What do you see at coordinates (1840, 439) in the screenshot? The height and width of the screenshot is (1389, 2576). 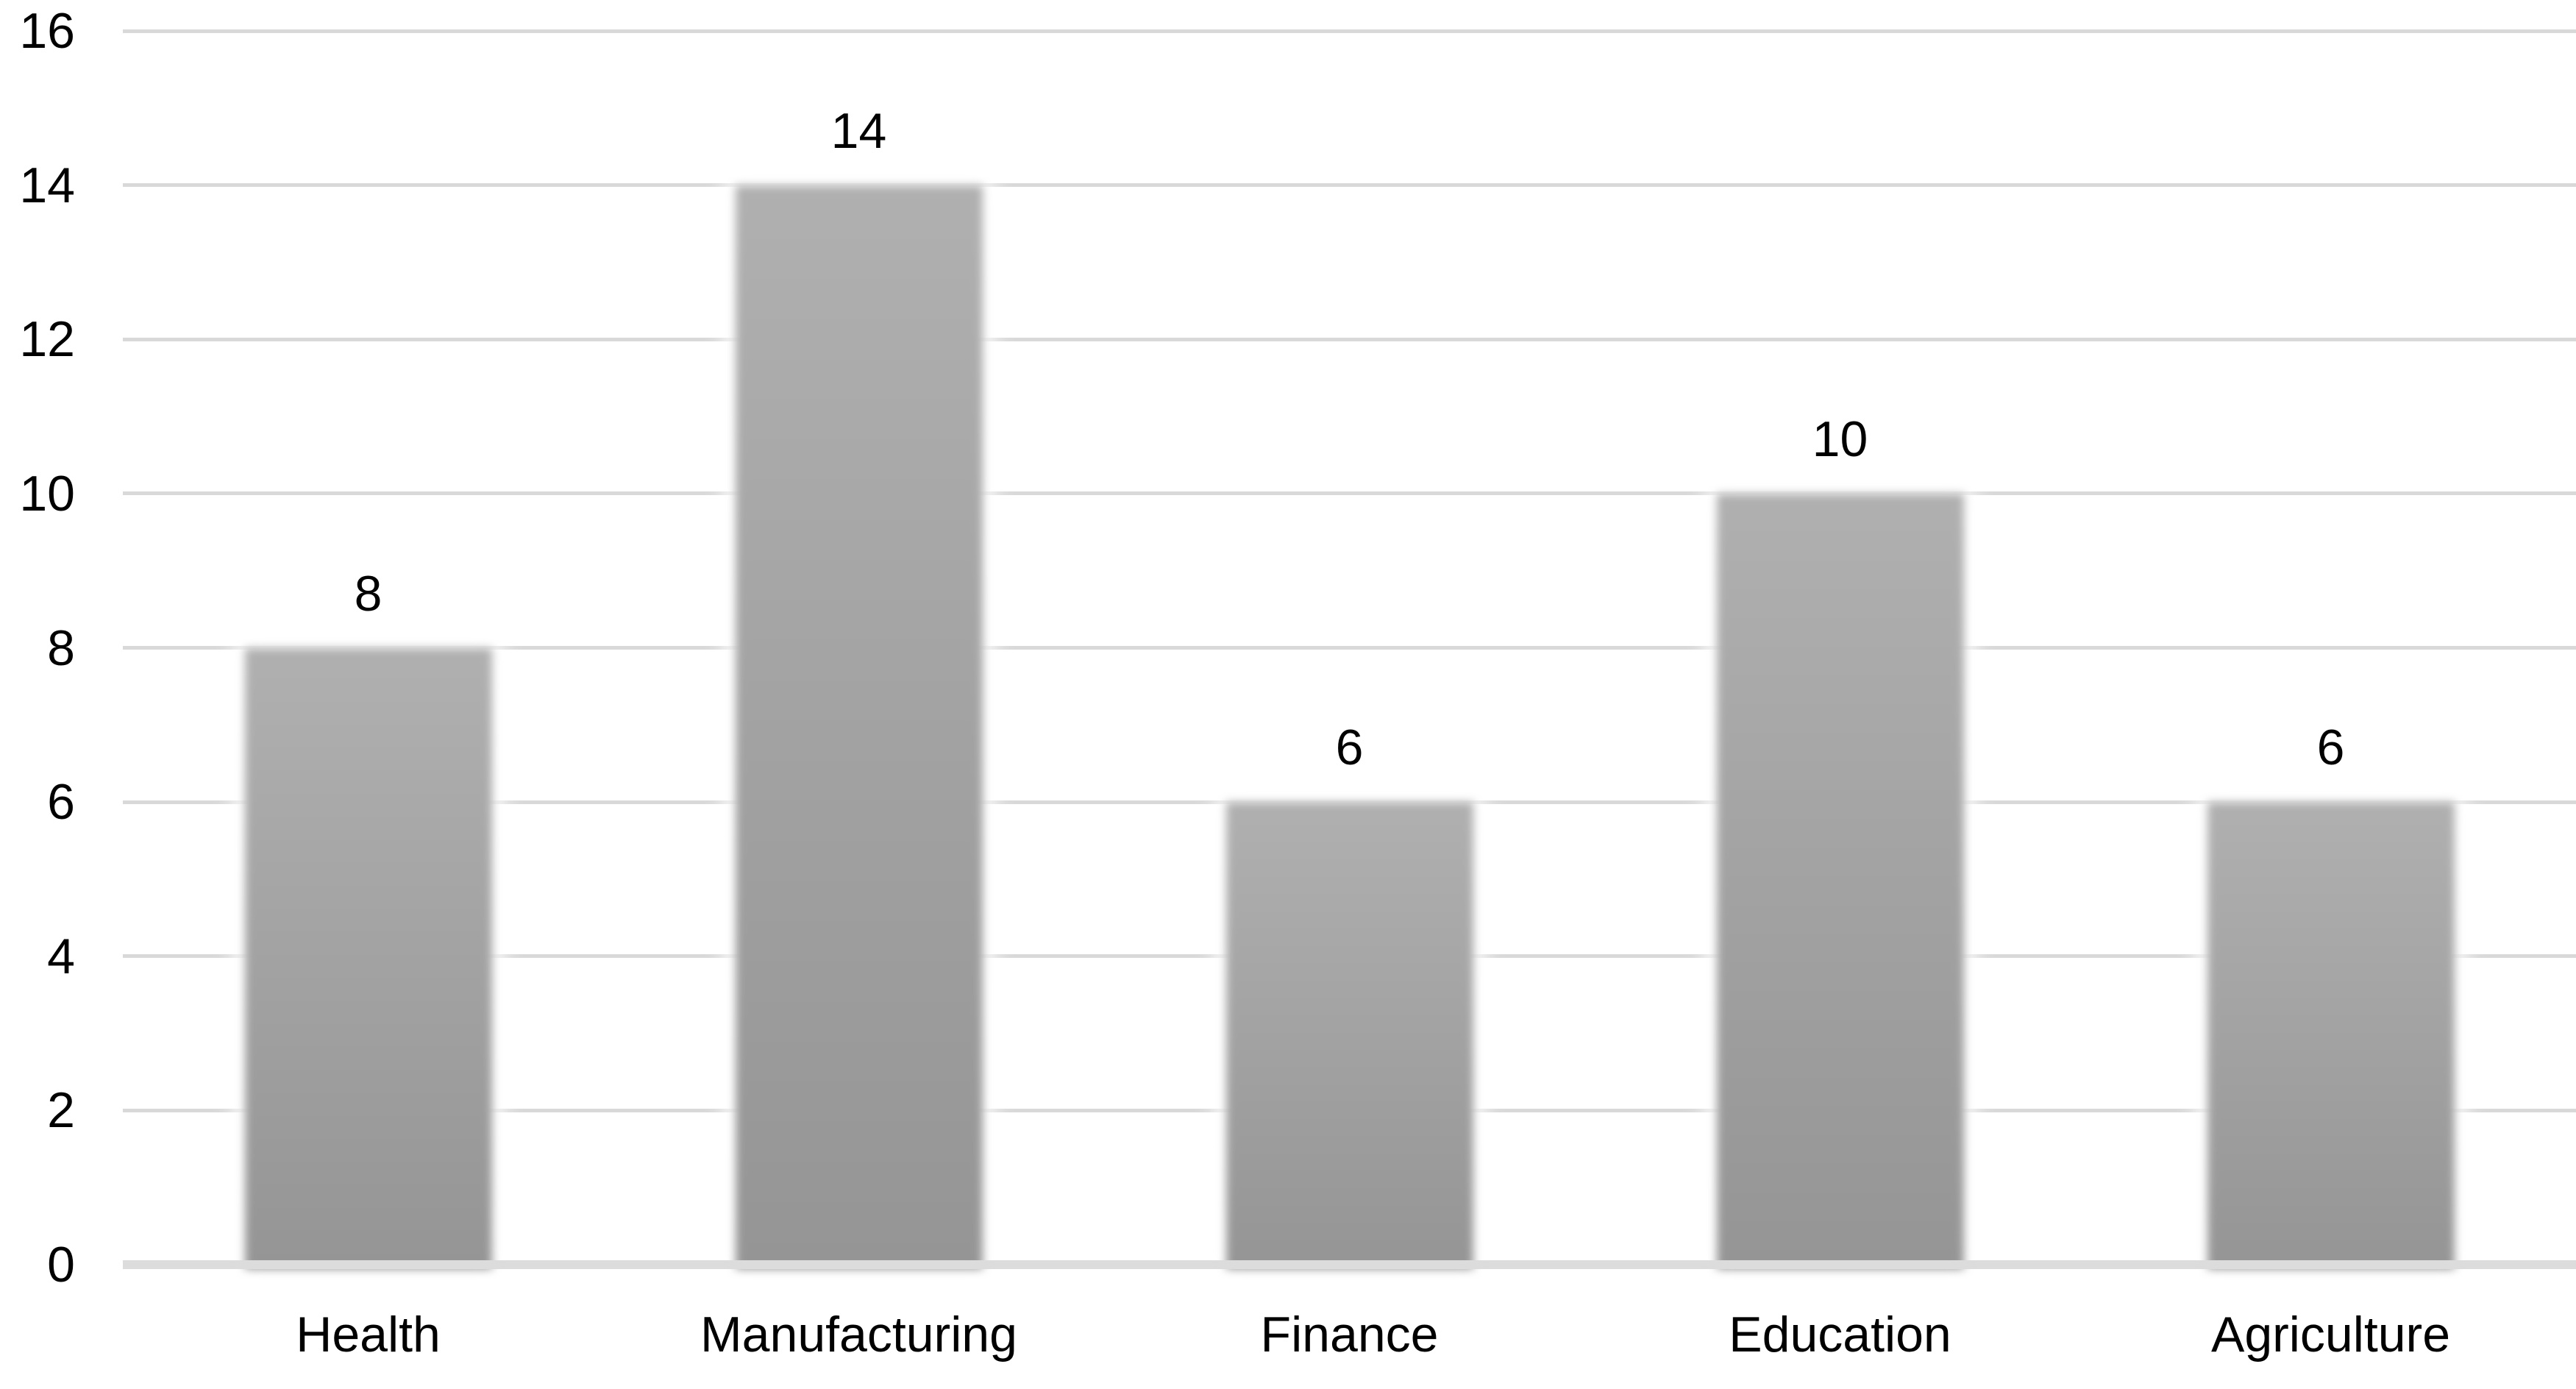 I see `bar-value-label: 10` at bounding box center [1840, 439].